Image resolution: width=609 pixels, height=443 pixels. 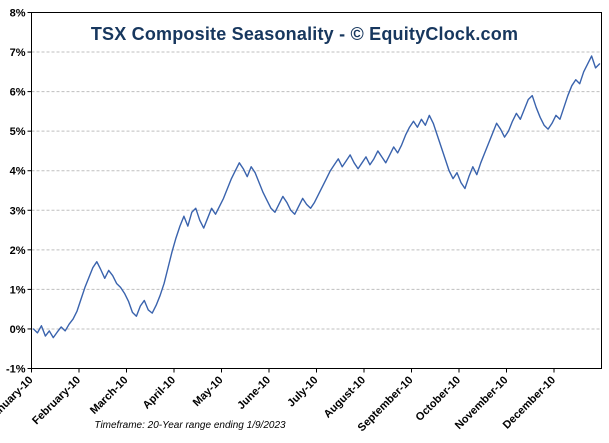 What do you see at coordinates (345, 397) in the screenshot?
I see `x-axis-label: August-10` at bounding box center [345, 397].